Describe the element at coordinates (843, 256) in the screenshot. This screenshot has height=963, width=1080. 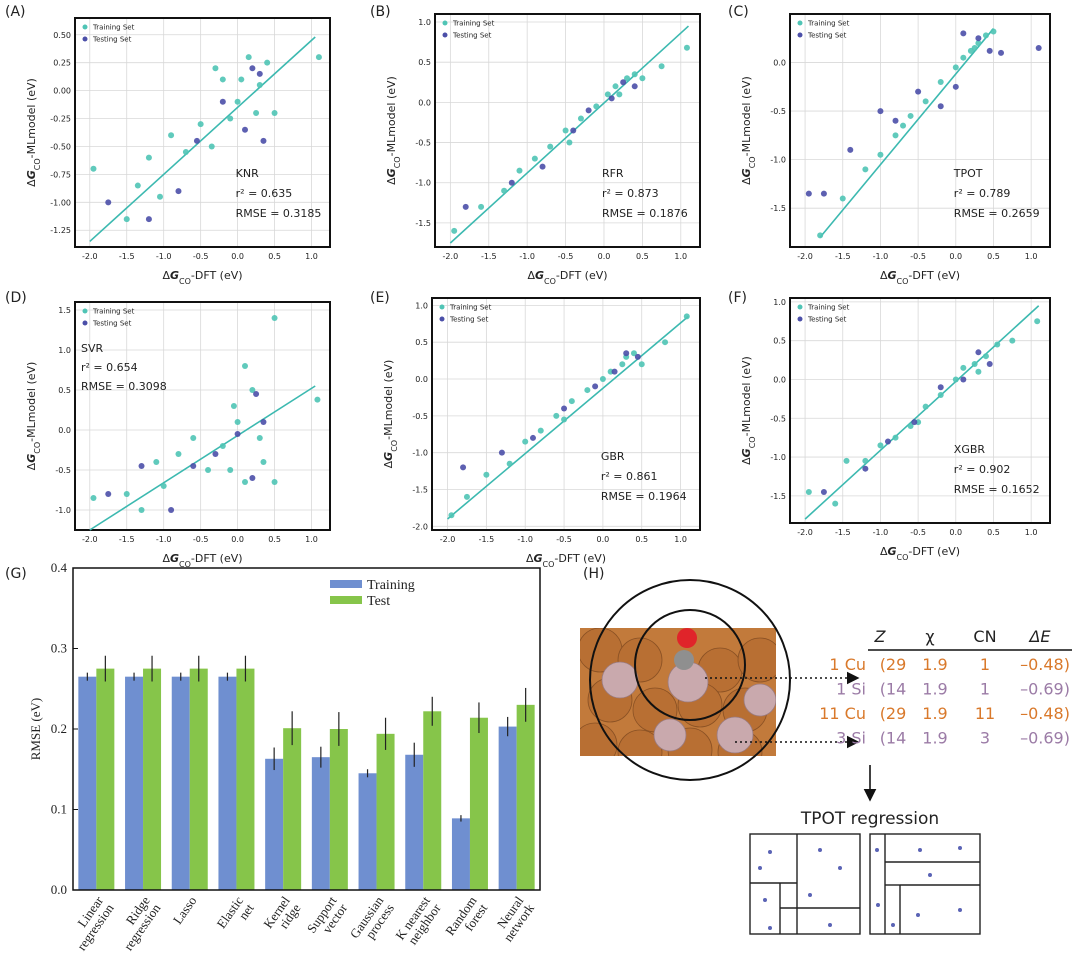
I see `x-tick-label: -1.5` at that location.